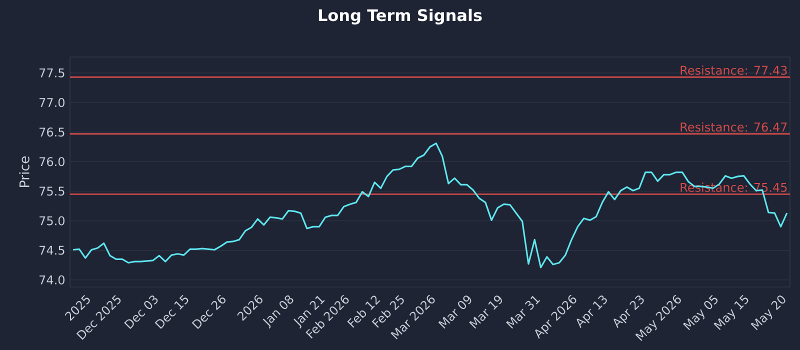 The image size is (800, 350). I want to click on x-tick-label: Dec 26, so click(209, 312).